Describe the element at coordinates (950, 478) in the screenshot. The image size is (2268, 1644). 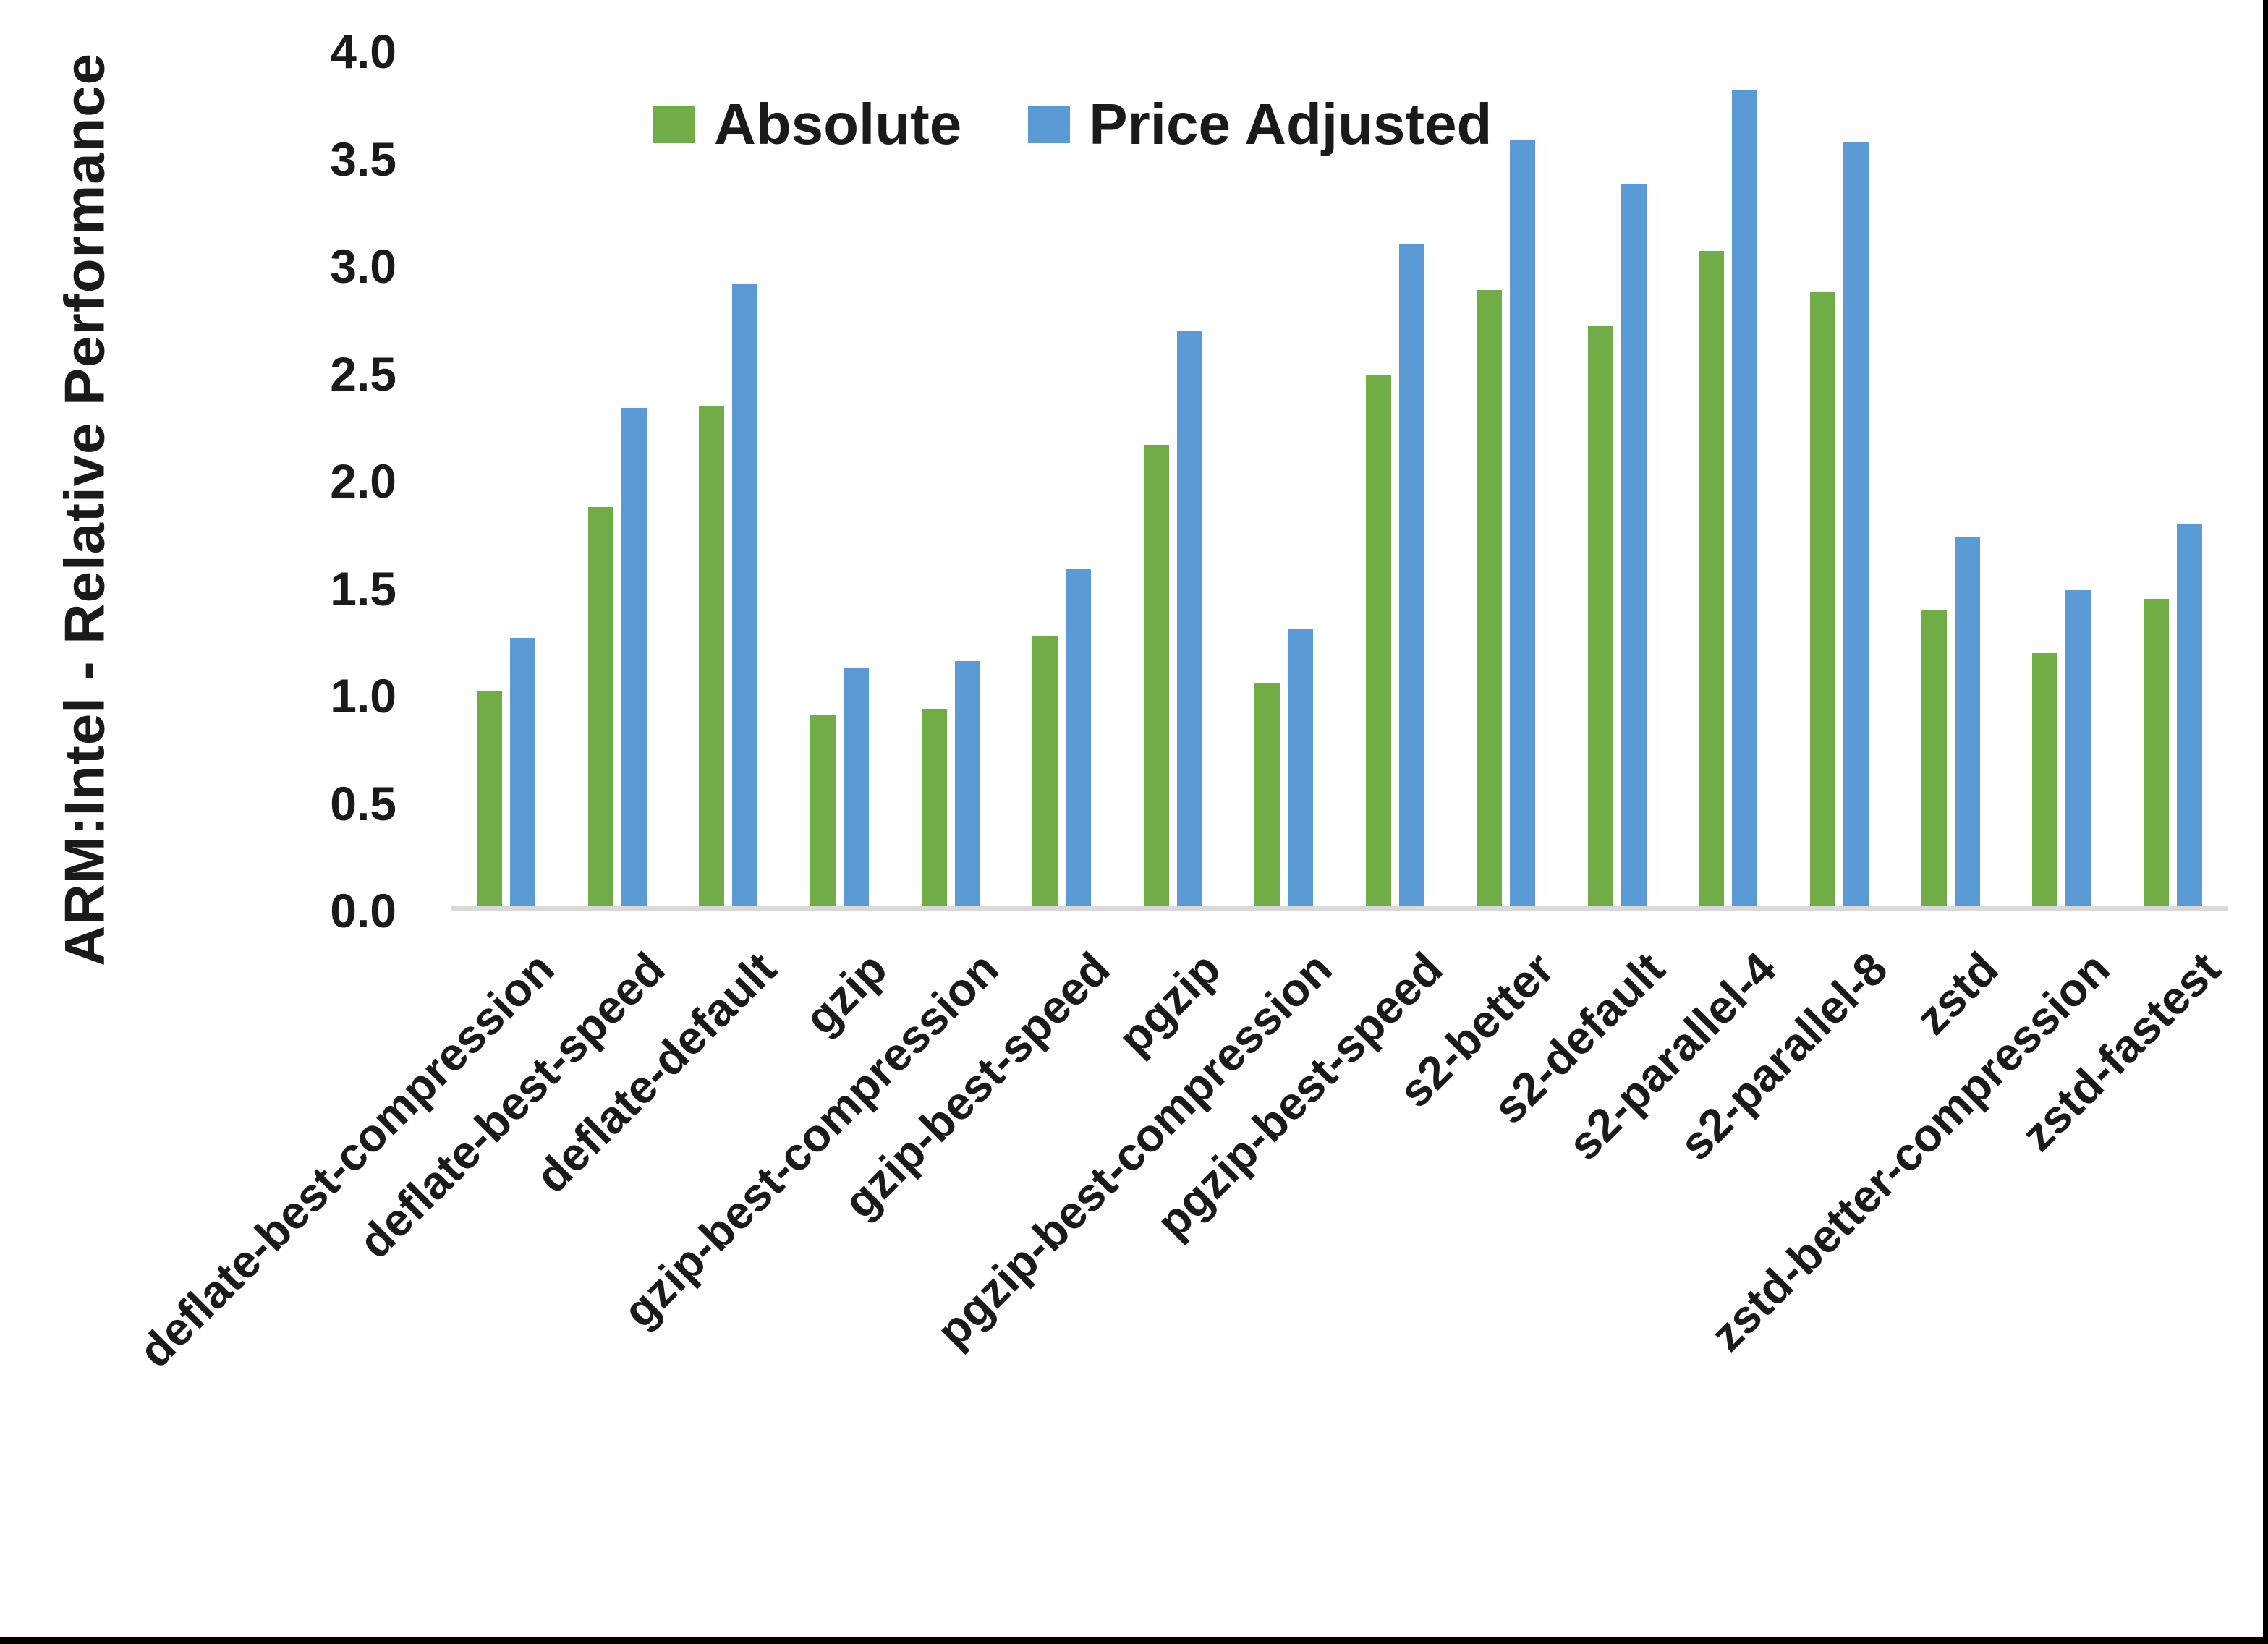
I see `bar-group-gzip-best-compression` at that location.